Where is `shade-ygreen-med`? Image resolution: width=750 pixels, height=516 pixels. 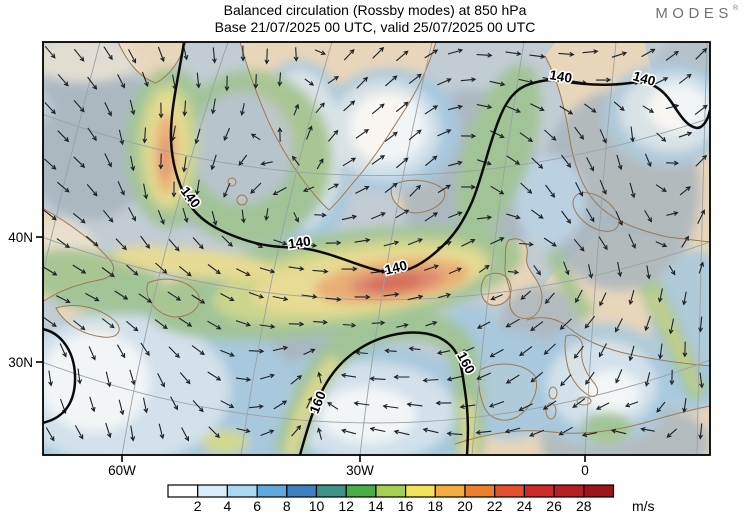
shade-ygreen-med is located at coordinates (675, 341).